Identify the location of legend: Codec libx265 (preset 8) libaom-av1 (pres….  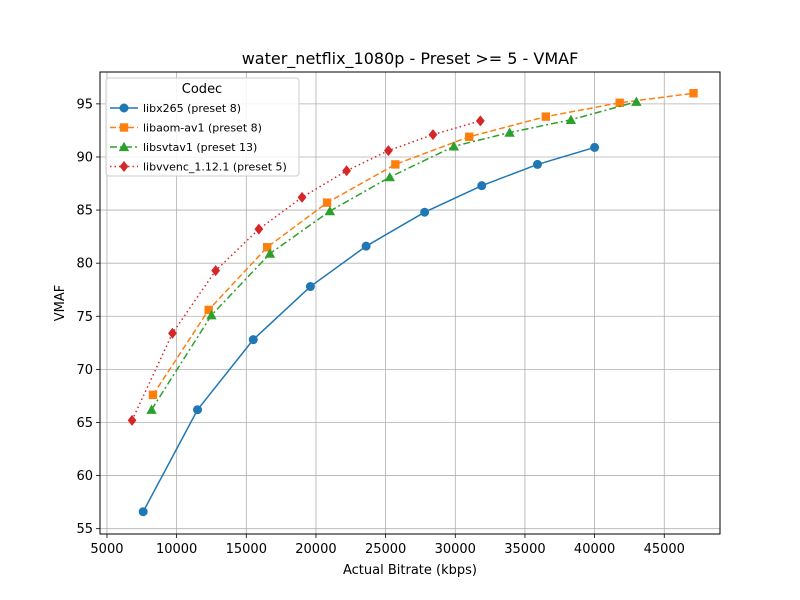
(202, 127).